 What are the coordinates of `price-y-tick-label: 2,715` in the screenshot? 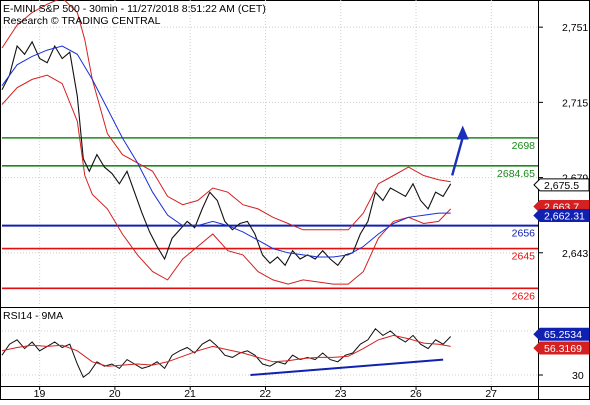 It's located at (575, 103).